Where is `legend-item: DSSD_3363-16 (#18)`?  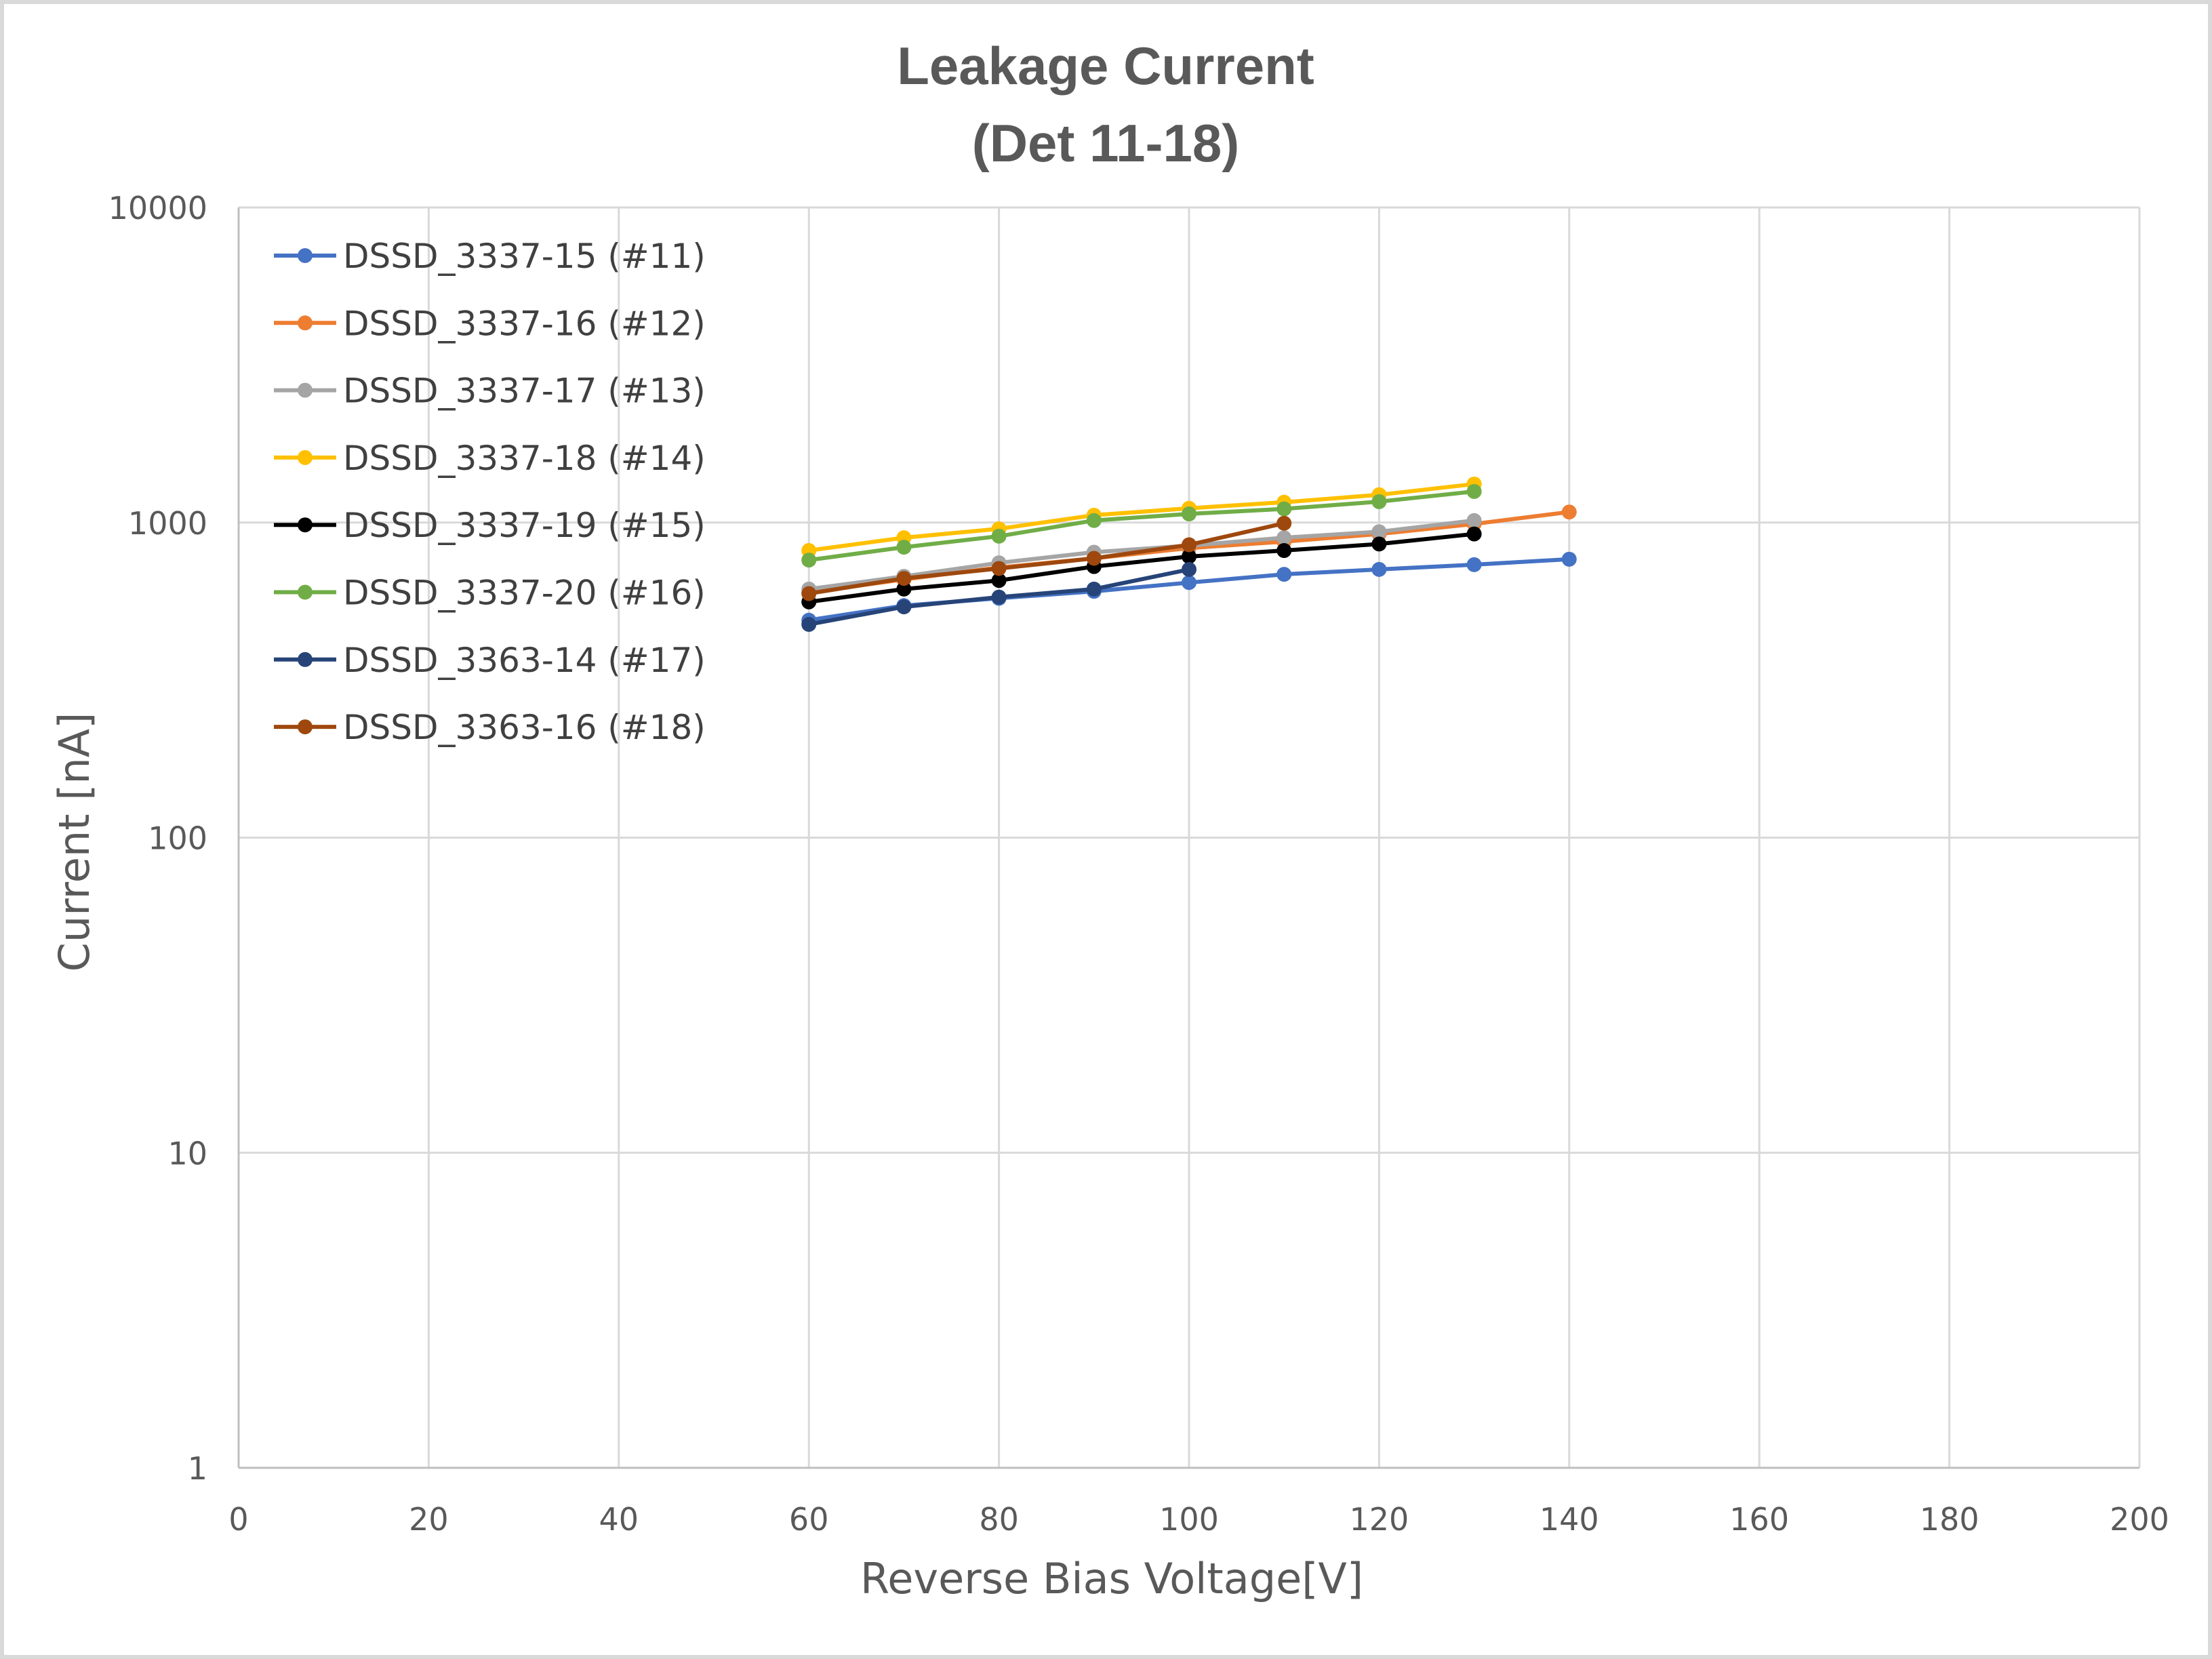 legend-item: DSSD_3363-16 (#18) is located at coordinates (490, 727).